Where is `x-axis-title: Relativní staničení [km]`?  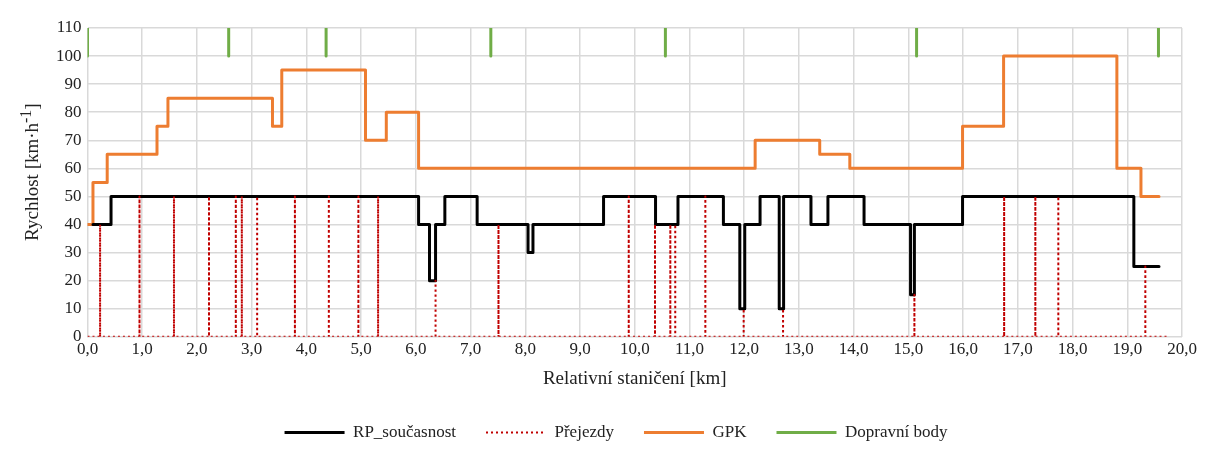
x-axis-title: Relativní staničení [km] is located at coordinates (634, 377).